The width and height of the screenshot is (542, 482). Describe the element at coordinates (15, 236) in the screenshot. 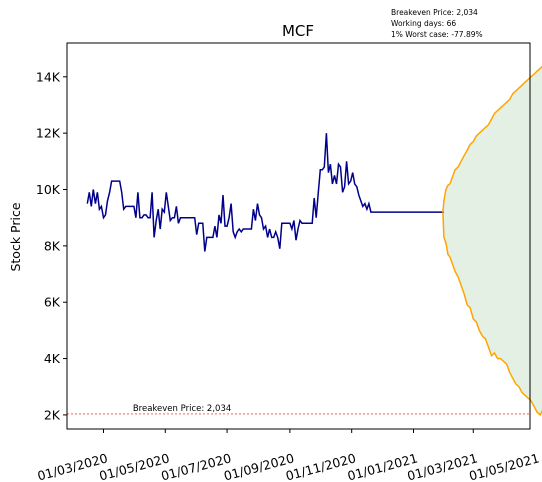

I see `y-axis-label: Stock Price` at that location.